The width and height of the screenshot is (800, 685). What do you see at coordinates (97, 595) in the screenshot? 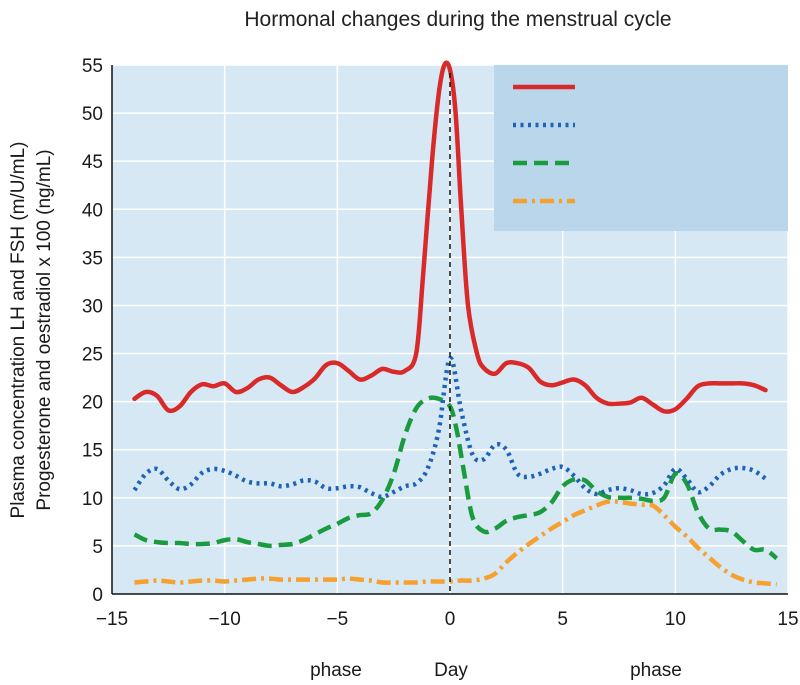
I see `y-tick-label: 0` at bounding box center [97, 595].